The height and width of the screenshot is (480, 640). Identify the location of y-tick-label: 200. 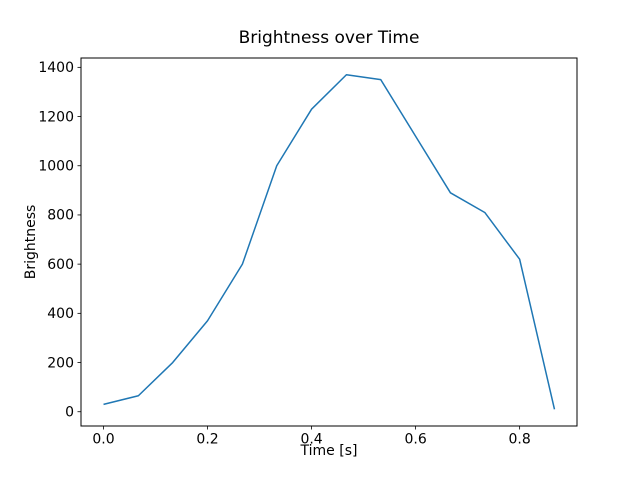
(60, 363).